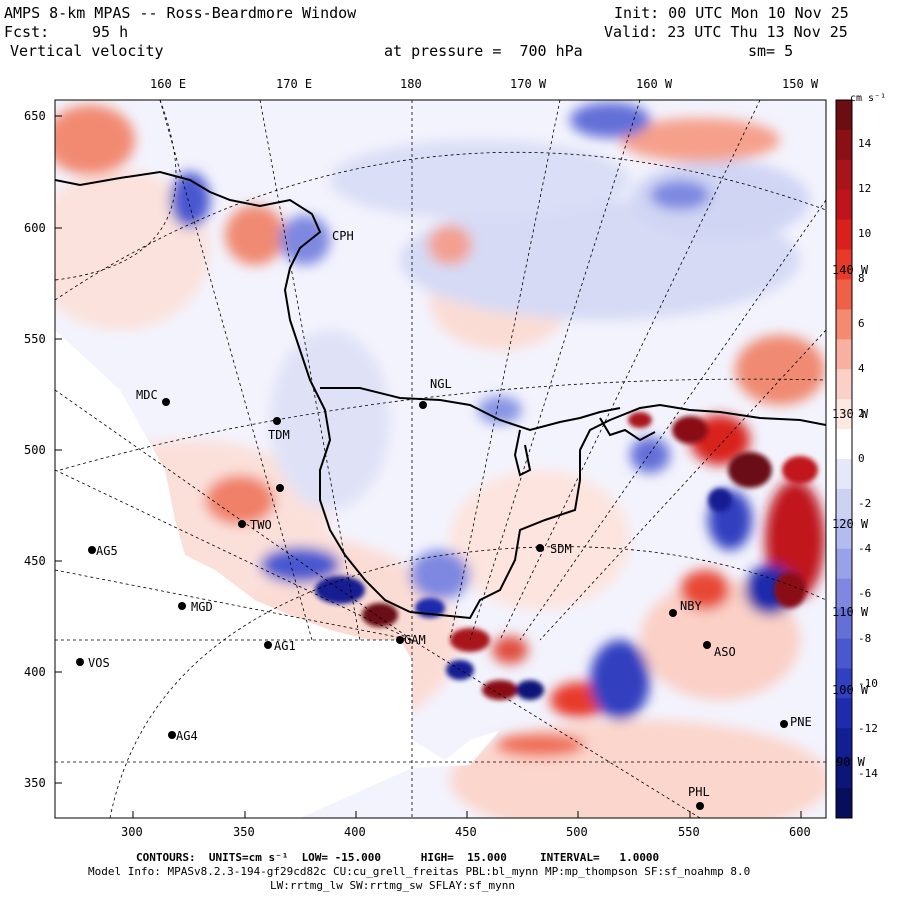 This screenshot has height=900, width=900. Describe the element at coordinates (261, 525) in the screenshot. I see `station-label-two: TWO` at that location.